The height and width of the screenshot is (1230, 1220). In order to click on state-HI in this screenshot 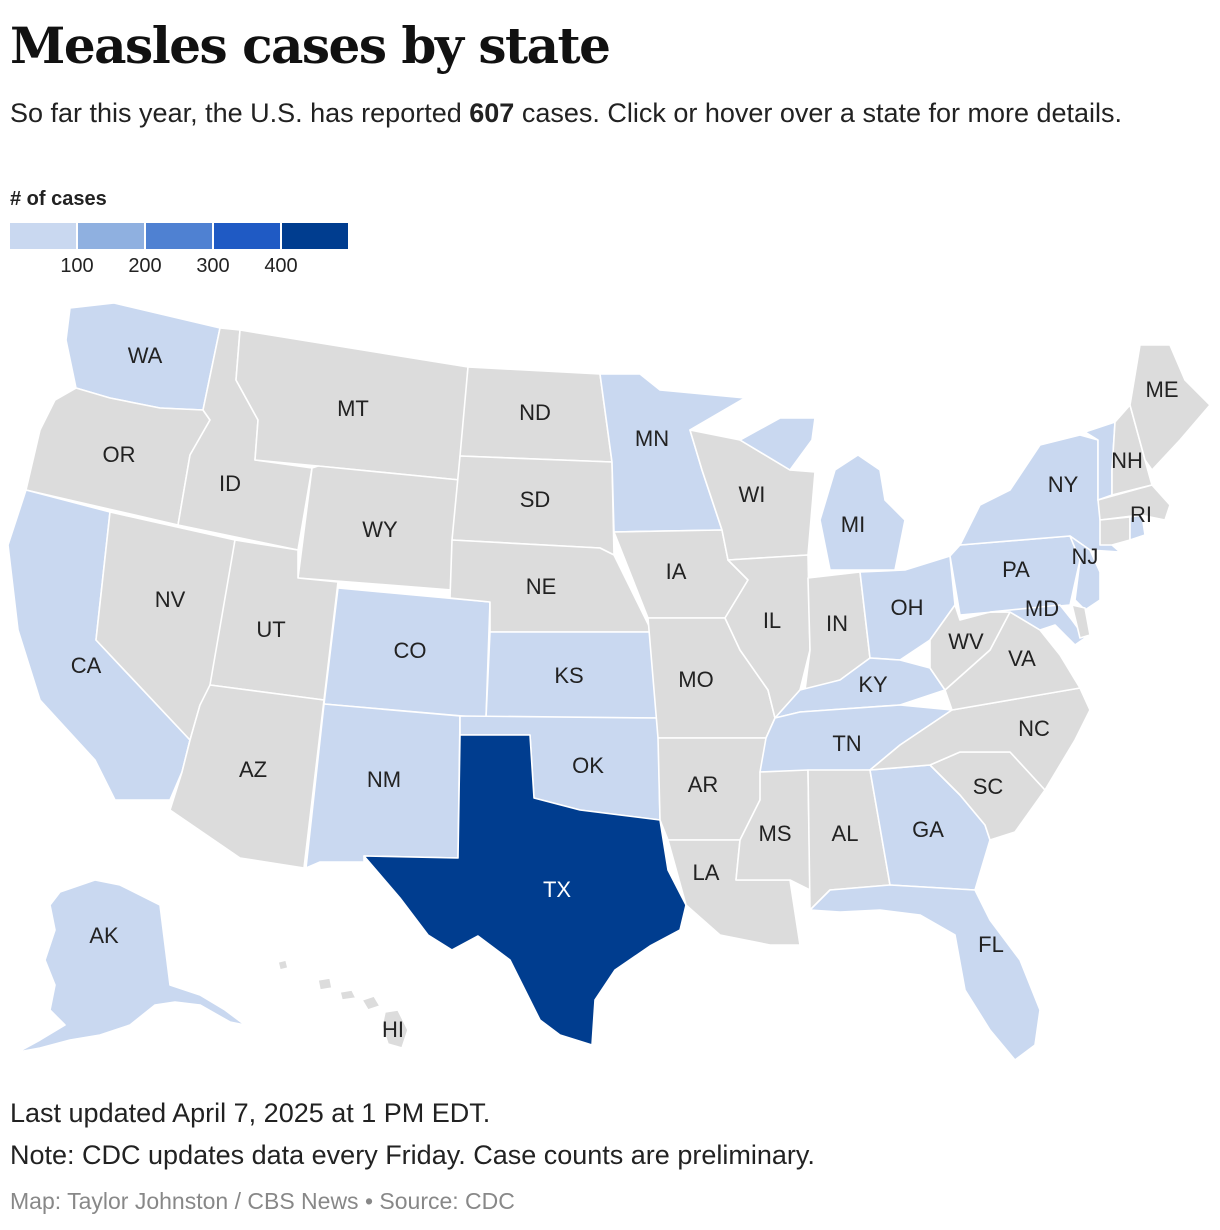, I will do `click(343, 1004)`.